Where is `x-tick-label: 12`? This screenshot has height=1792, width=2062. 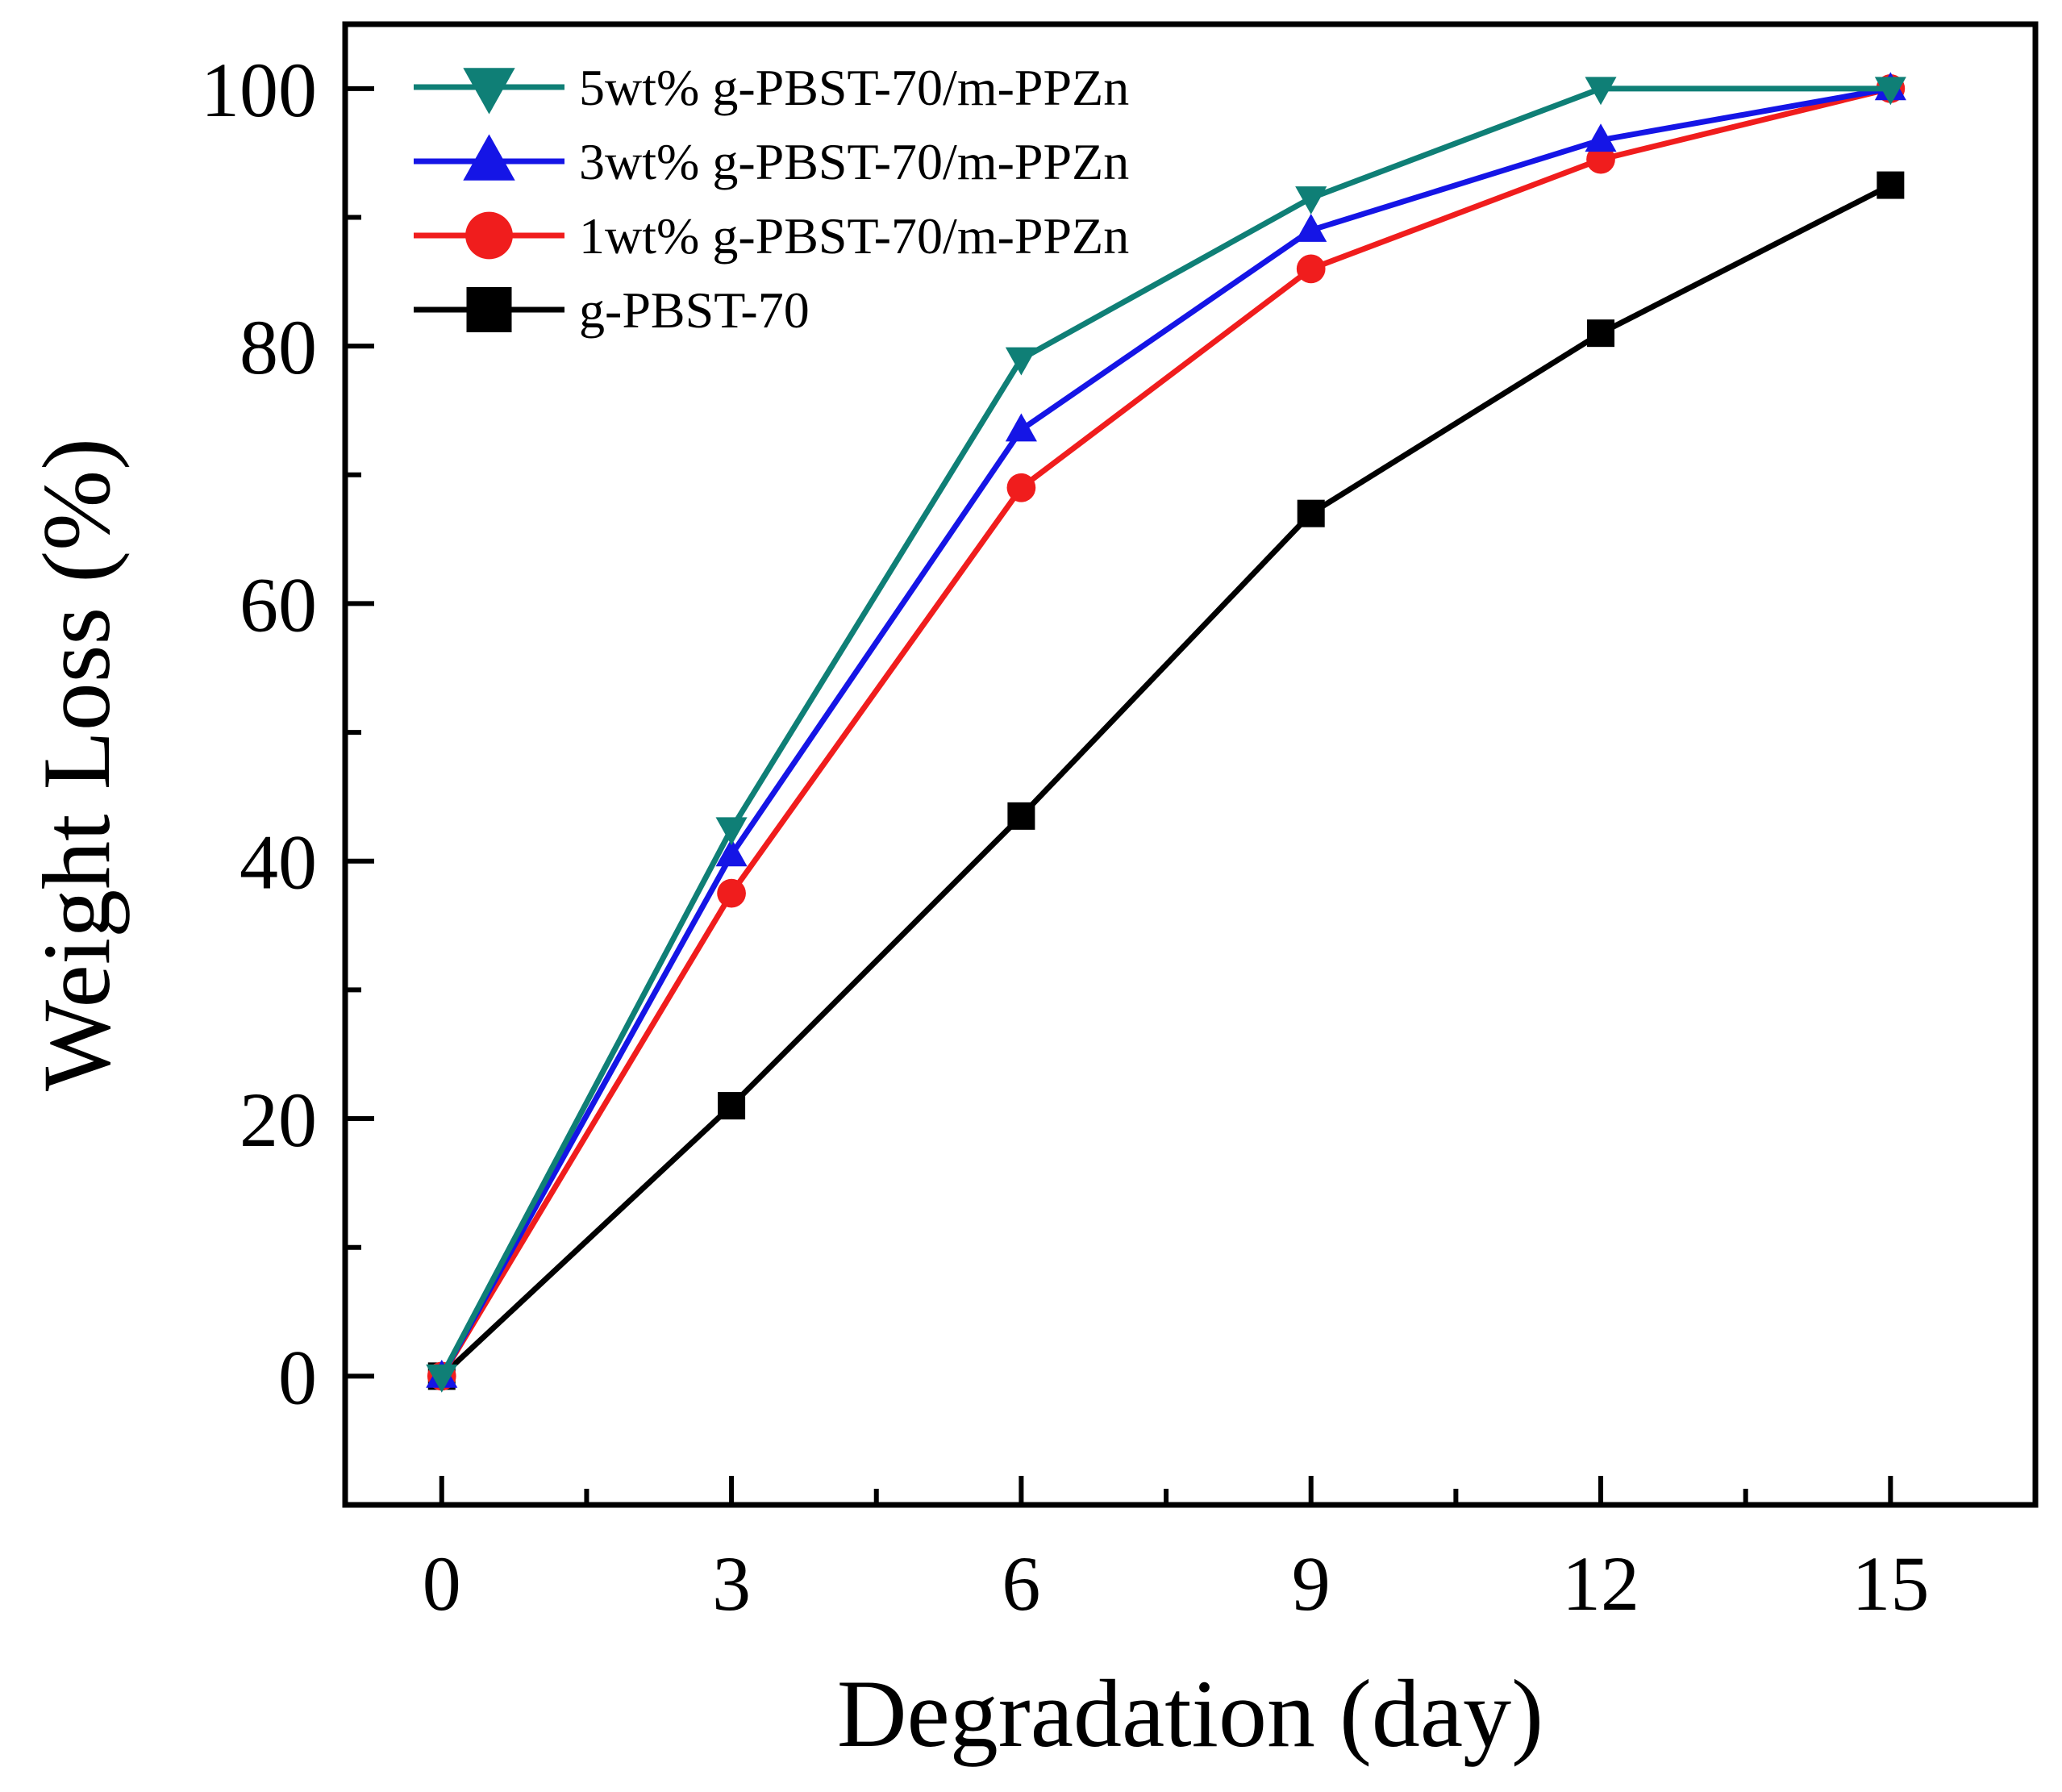
x-tick-label: 12 is located at coordinates (1600, 1583).